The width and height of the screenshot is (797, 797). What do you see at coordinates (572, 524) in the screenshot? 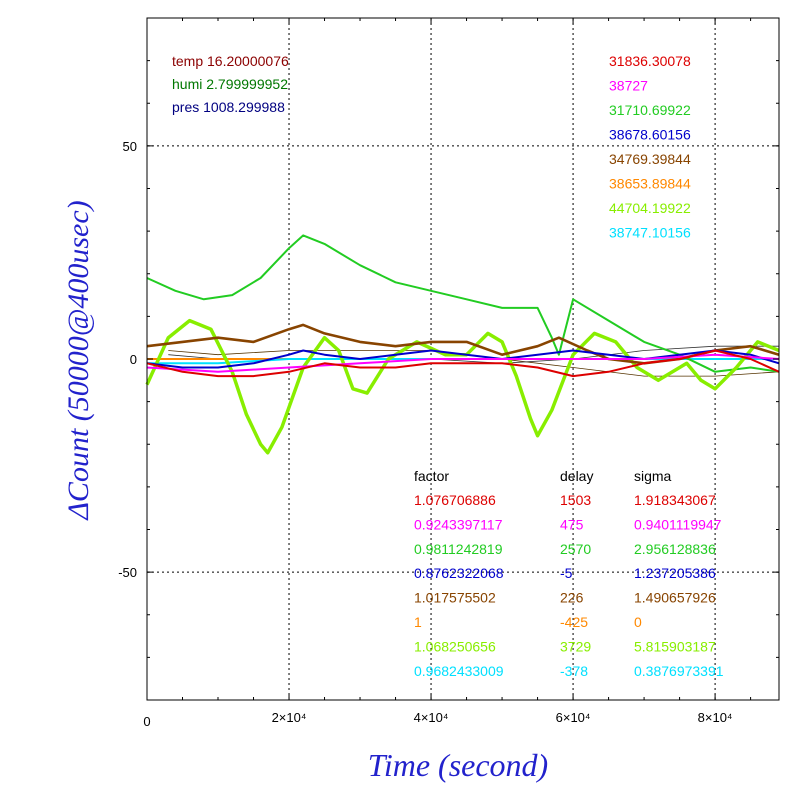
I see `table-cell-delay: 475` at bounding box center [572, 524].